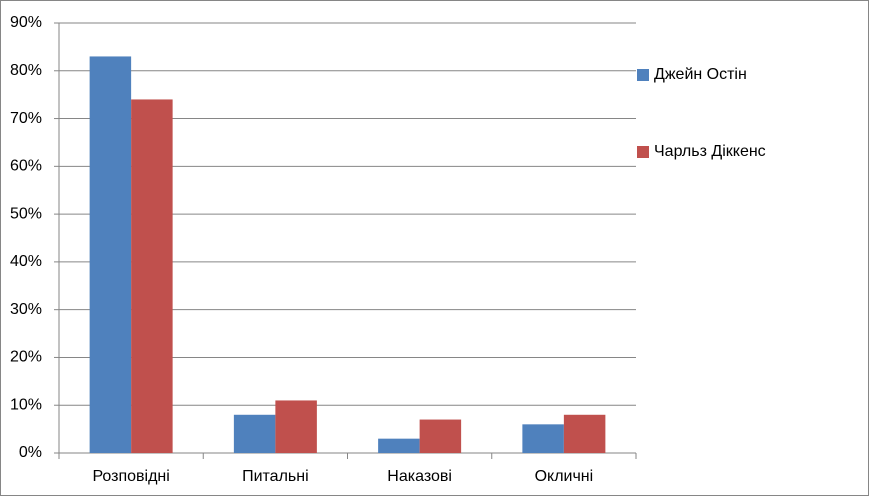  What do you see at coordinates (26, 166) in the screenshot?
I see `y-tick-label: 60%` at bounding box center [26, 166].